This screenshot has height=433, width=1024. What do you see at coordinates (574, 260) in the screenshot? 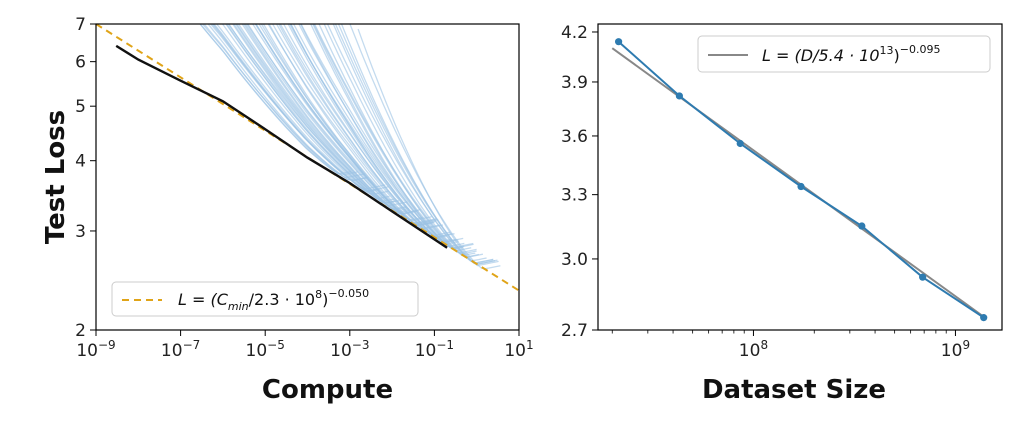
I see `y-tick-label: 3.0` at bounding box center [574, 260].